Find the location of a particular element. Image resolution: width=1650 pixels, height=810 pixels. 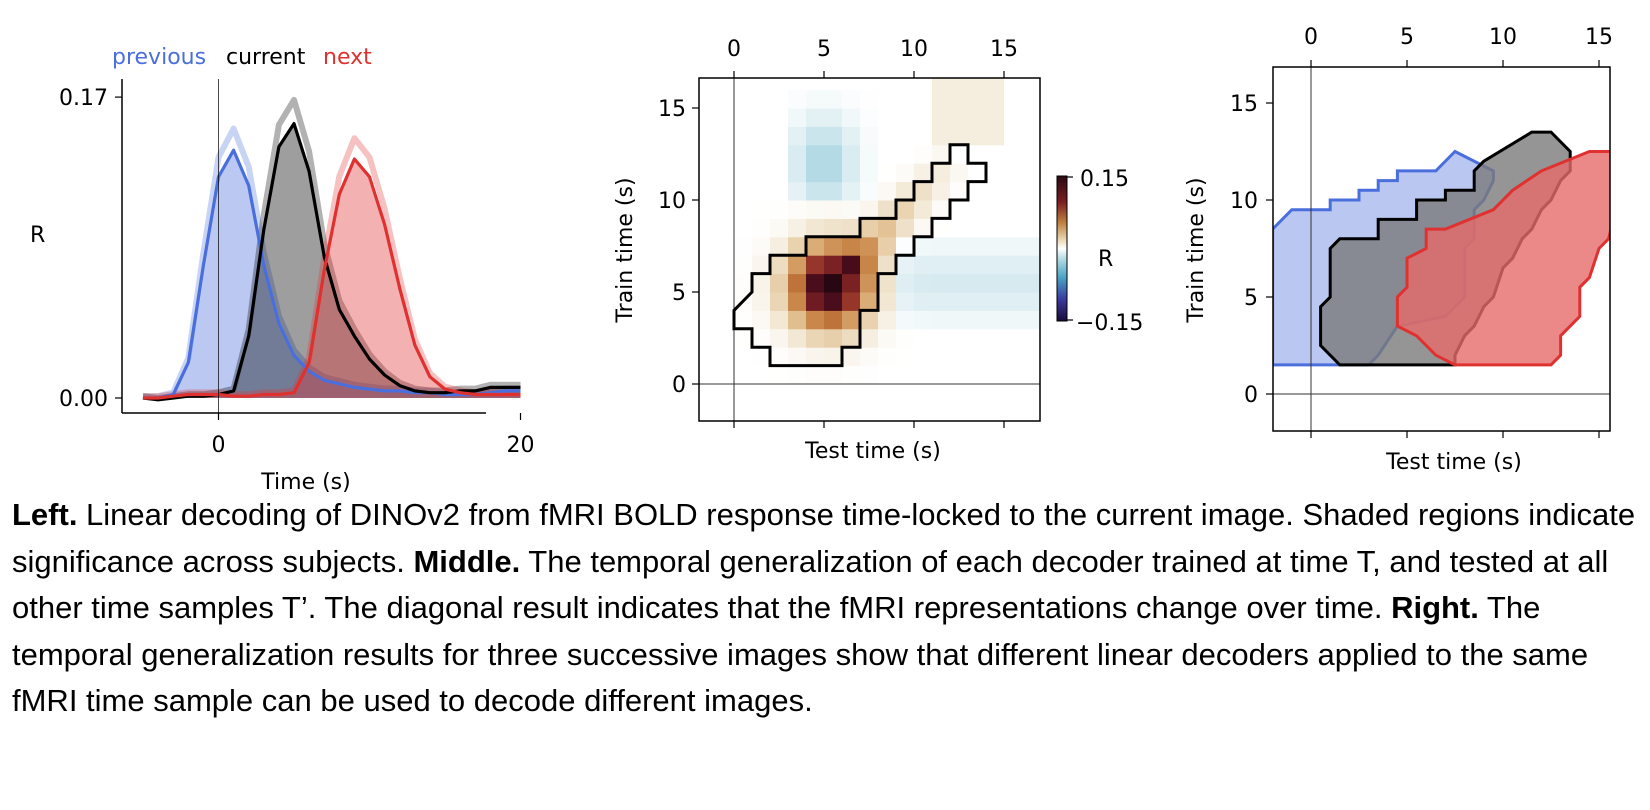

left-y-tick-label-0.17: 0.17 is located at coordinates (83, 98).